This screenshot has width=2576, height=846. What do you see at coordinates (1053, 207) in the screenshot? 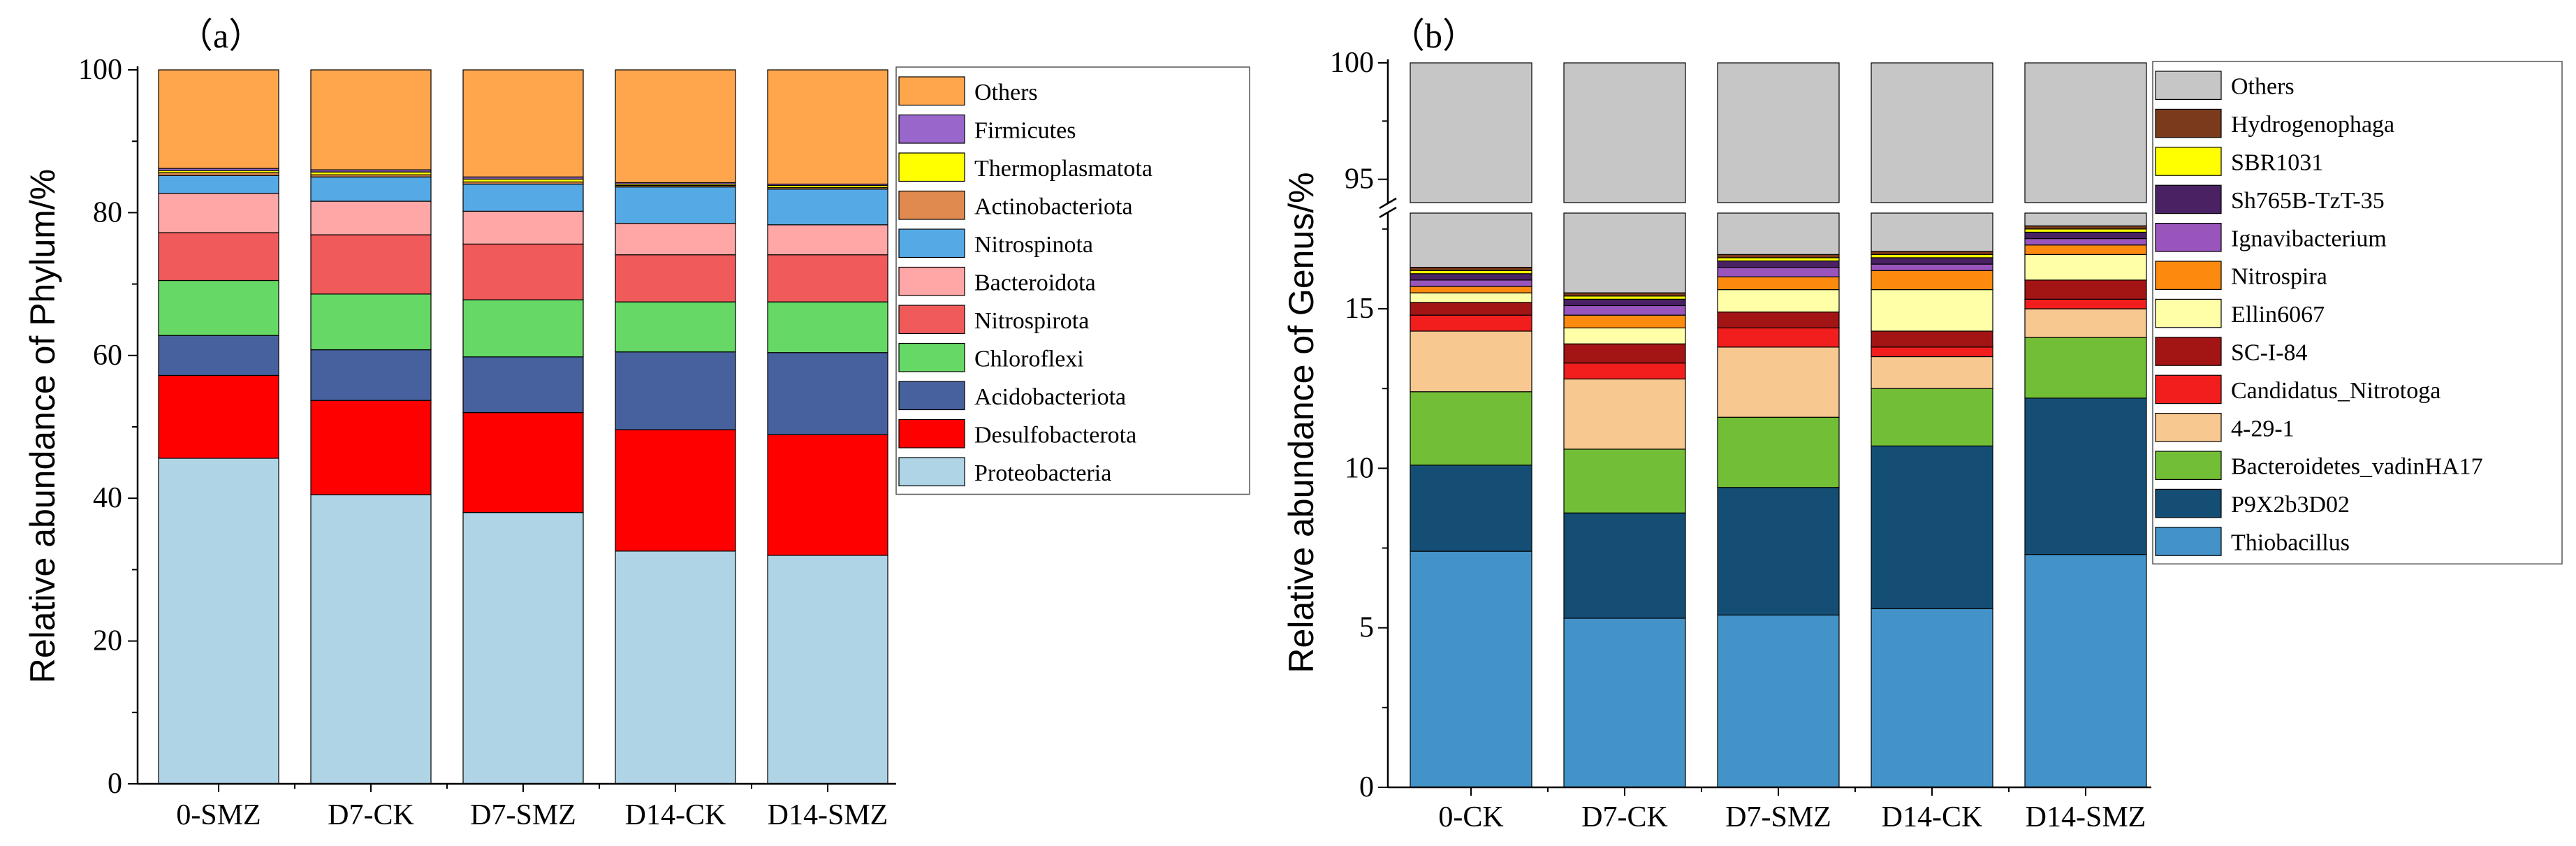
I see `legend-a-label-actinobacteriota: Actinobacteriota` at bounding box center [1053, 207].